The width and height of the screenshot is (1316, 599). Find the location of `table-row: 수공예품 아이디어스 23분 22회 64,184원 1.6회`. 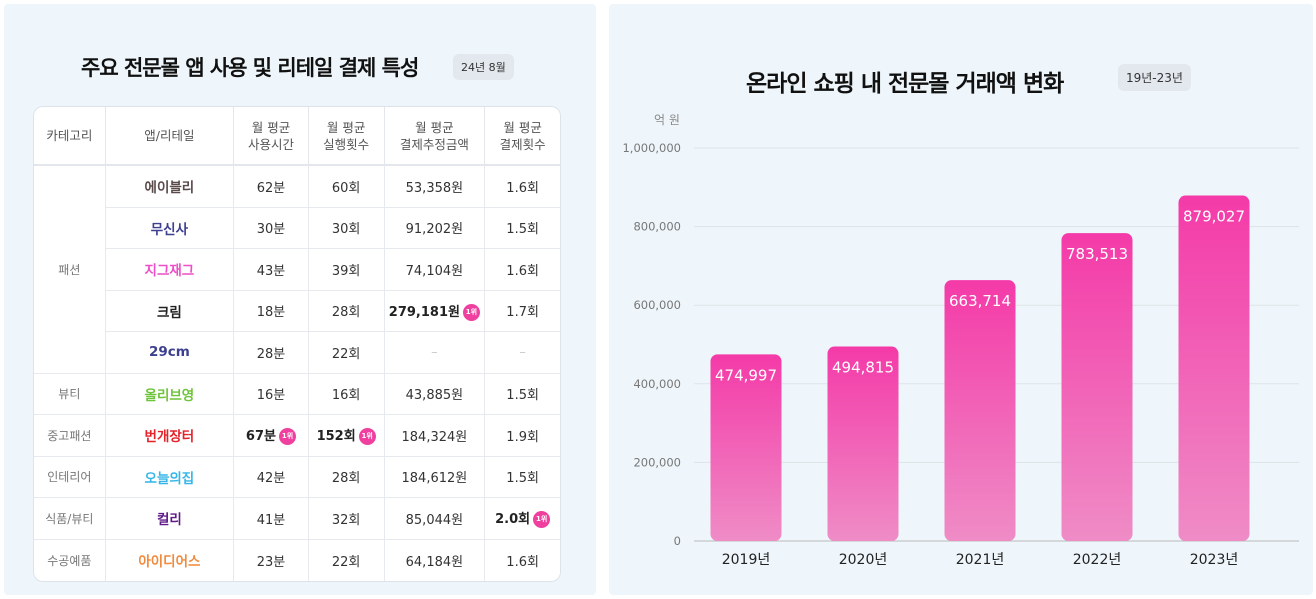

table-row: 수공예품 아이디어스 23분 22회 64,184원 1.6회 is located at coordinates (297, 560).